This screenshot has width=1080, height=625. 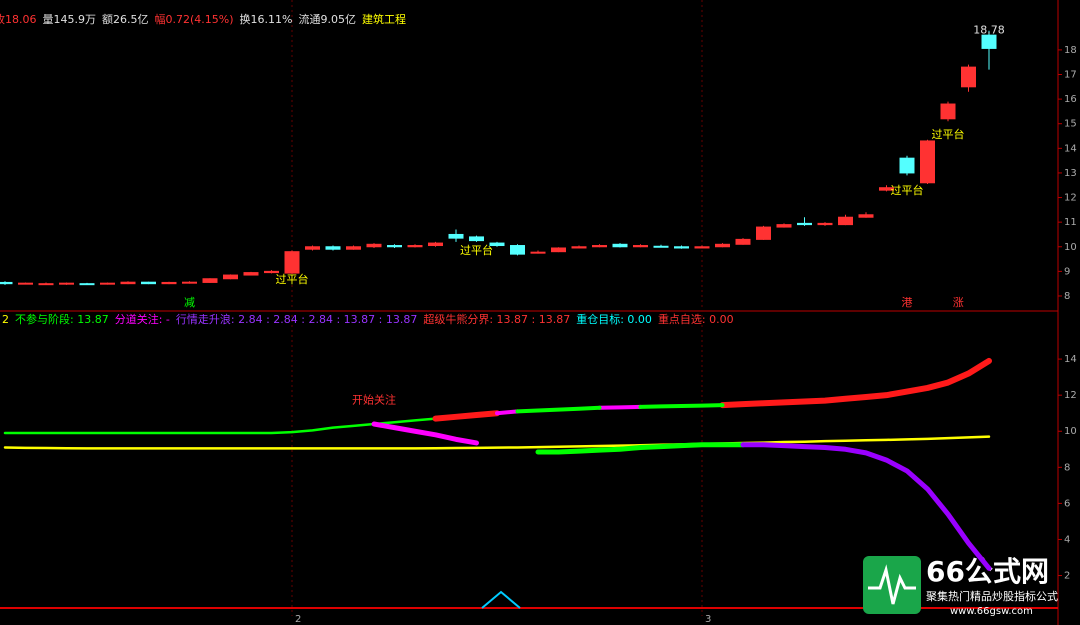 I want to click on header-item: 2, so click(x=5, y=319).